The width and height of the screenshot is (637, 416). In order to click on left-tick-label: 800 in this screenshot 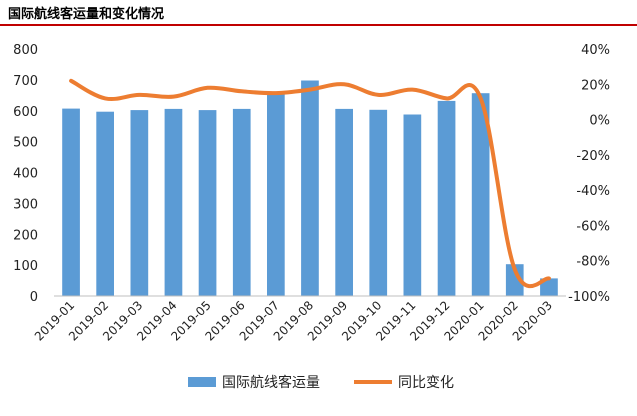, I will do `click(25, 50)`.